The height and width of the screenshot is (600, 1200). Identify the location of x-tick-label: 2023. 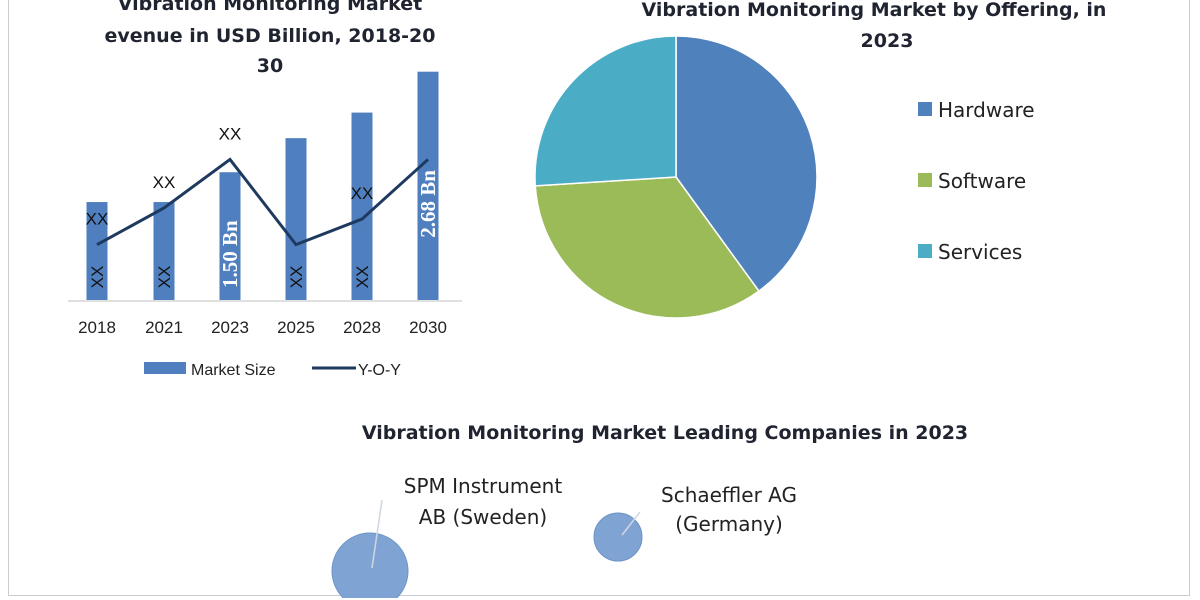
(230, 327).